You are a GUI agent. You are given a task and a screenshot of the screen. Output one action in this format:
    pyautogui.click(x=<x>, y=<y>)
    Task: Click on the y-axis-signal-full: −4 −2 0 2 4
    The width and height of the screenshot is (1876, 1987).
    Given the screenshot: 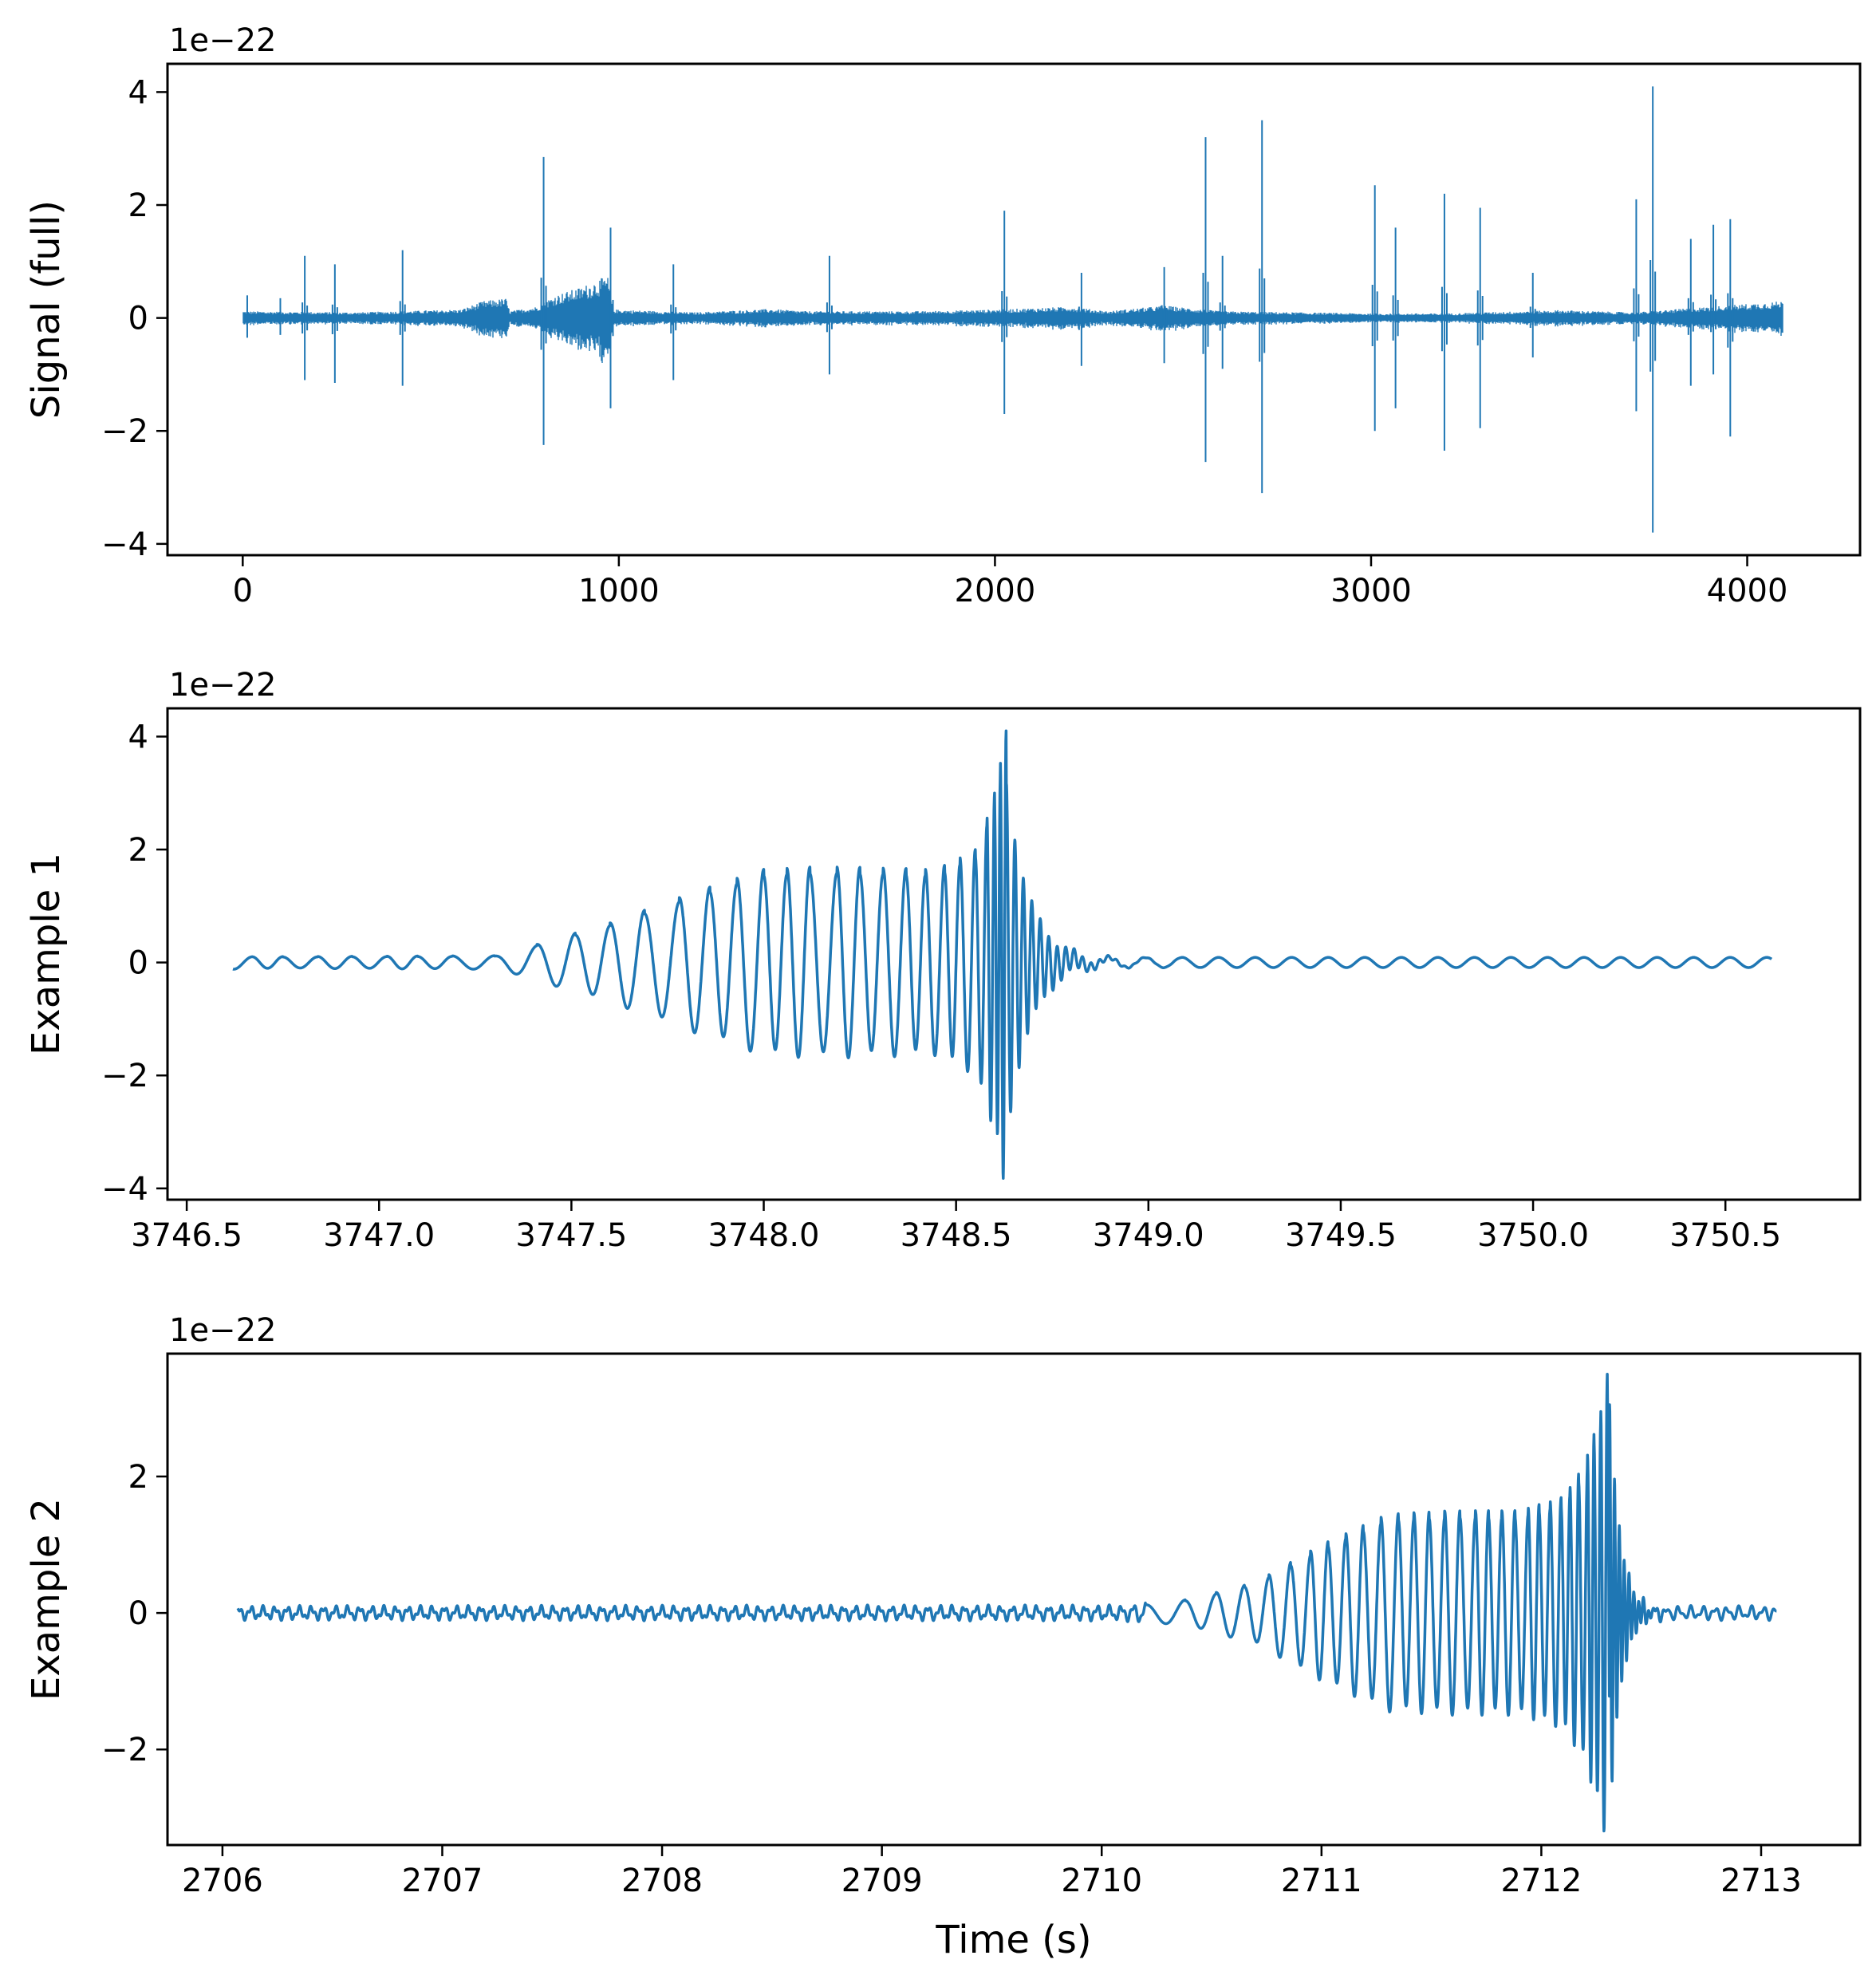 What is the action you would take?
    pyautogui.click(x=135, y=318)
    